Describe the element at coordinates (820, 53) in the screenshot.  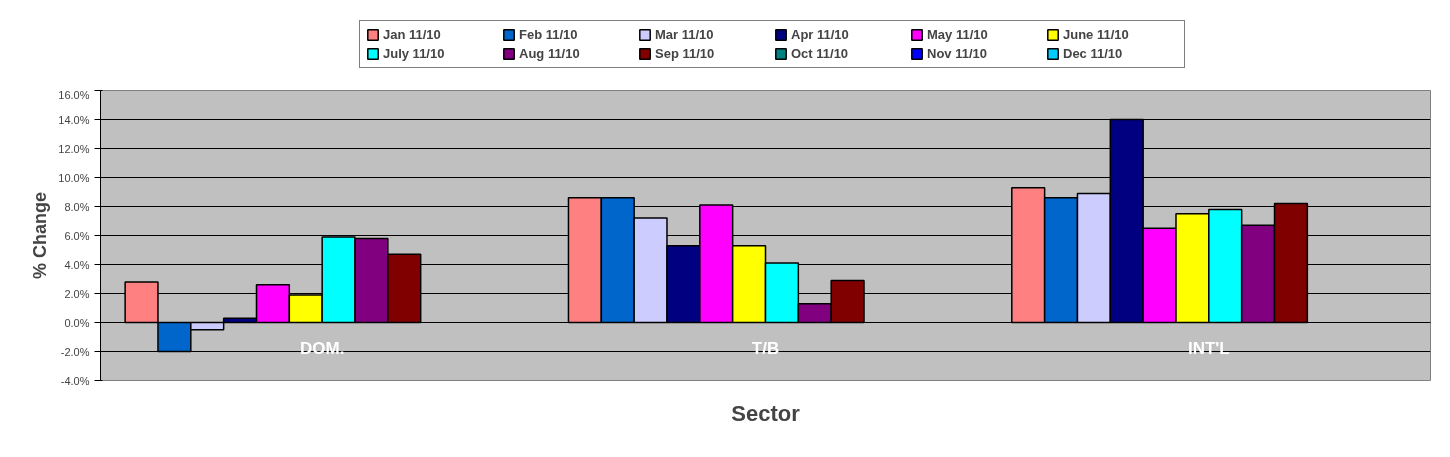
I see `legend-label: Oct 11/10` at that location.